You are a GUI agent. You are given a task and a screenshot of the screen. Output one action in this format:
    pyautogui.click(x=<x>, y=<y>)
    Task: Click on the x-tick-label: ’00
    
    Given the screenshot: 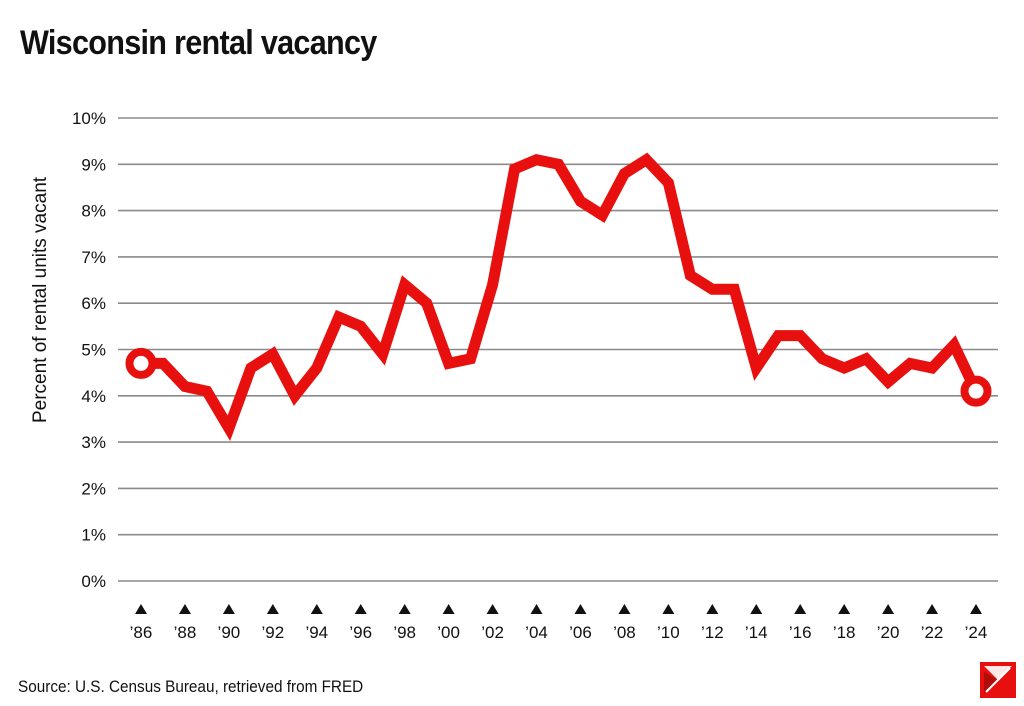 What is the action you would take?
    pyautogui.click(x=448, y=632)
    